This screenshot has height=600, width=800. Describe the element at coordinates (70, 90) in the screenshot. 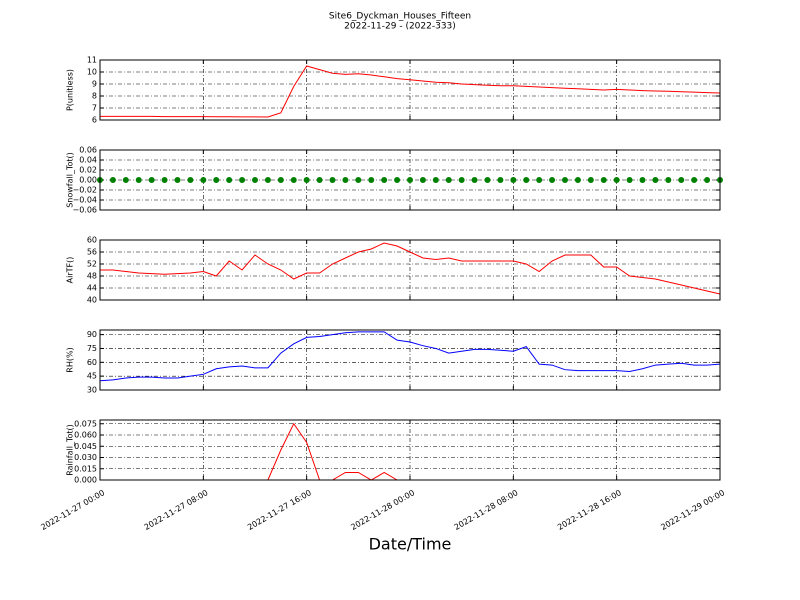

I see `y-axis-label: P(unitless)` at that location.